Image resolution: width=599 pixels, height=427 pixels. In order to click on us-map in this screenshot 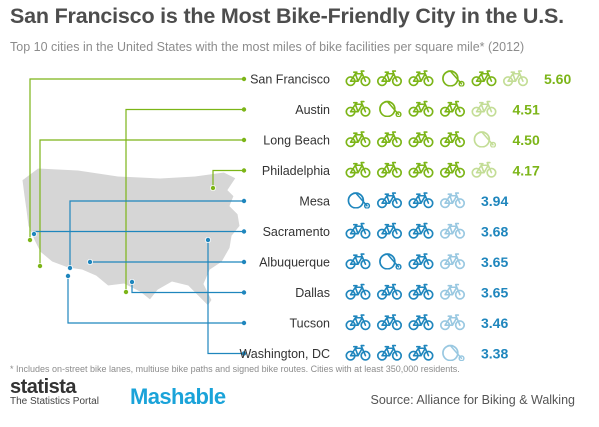, I will do `click(131, 237)`.